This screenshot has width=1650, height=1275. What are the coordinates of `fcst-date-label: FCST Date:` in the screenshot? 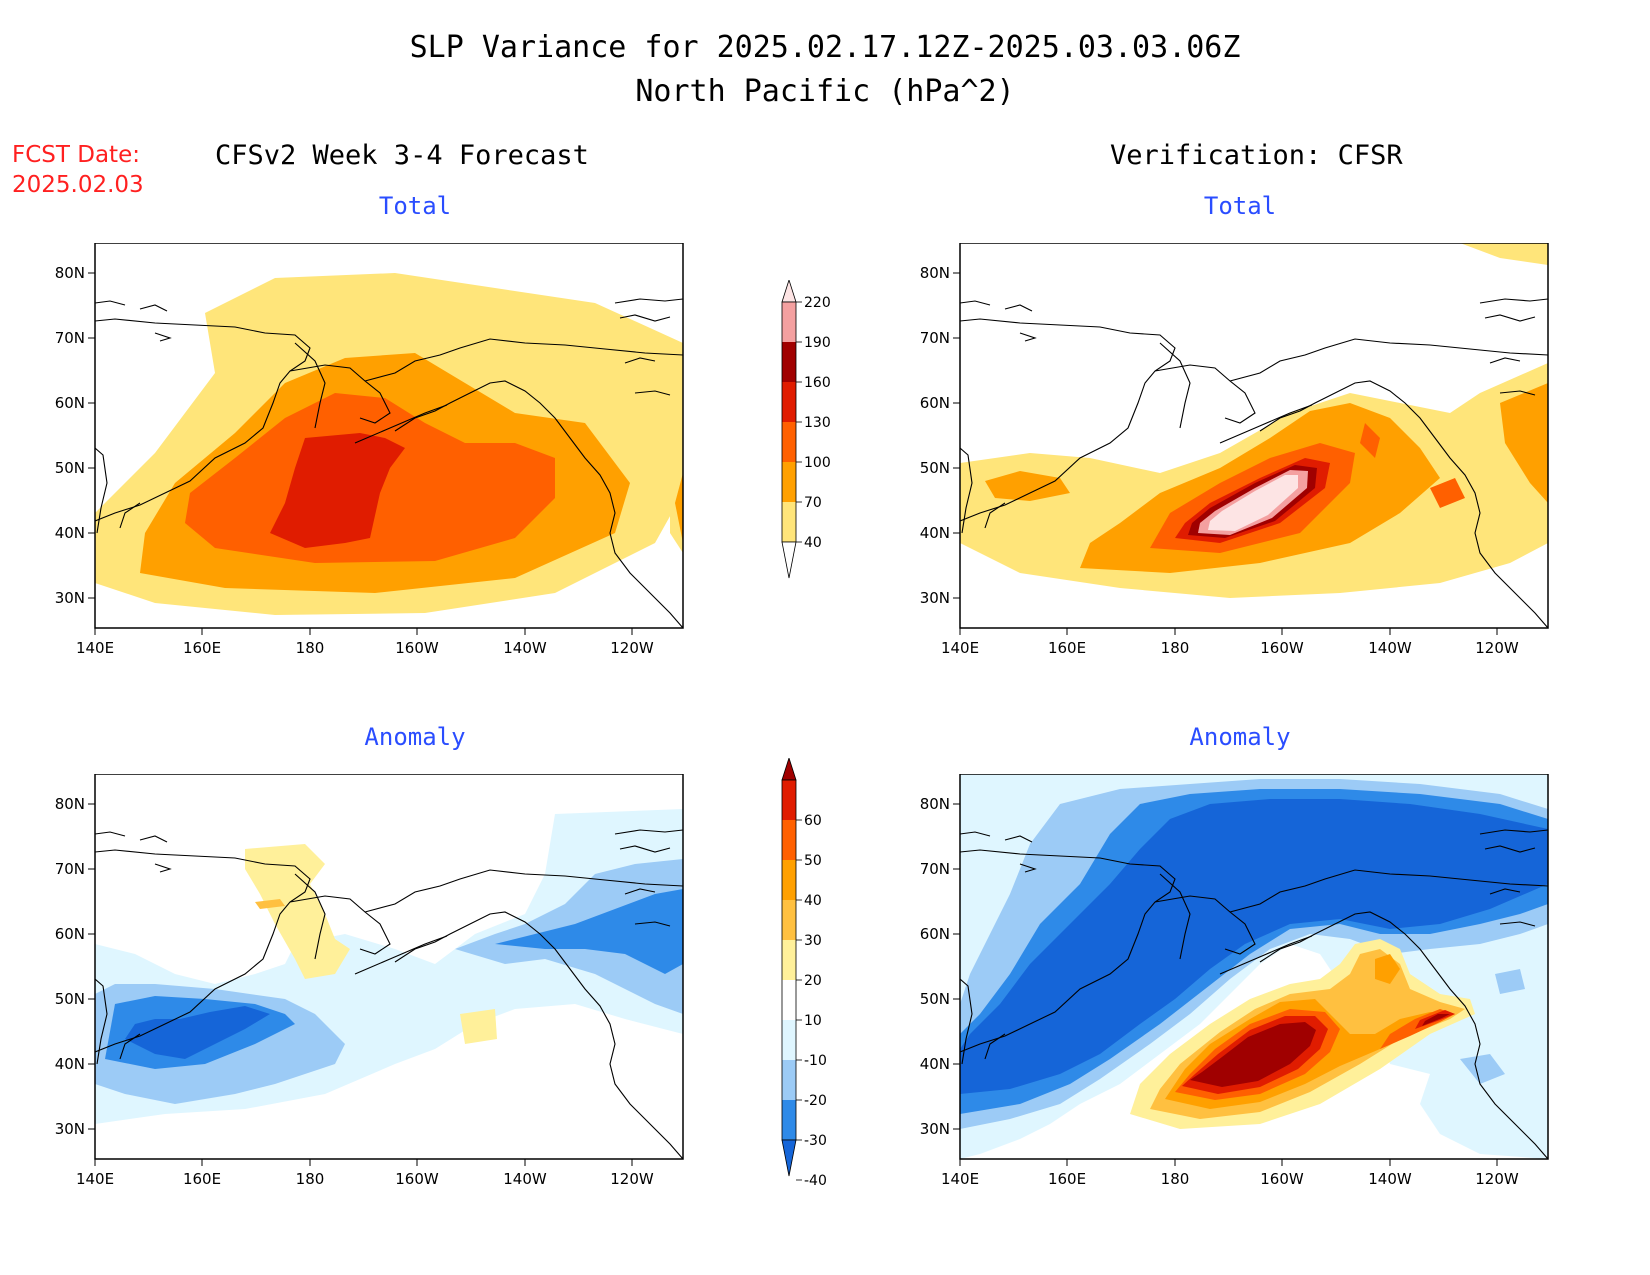 It's located at (76, 155).